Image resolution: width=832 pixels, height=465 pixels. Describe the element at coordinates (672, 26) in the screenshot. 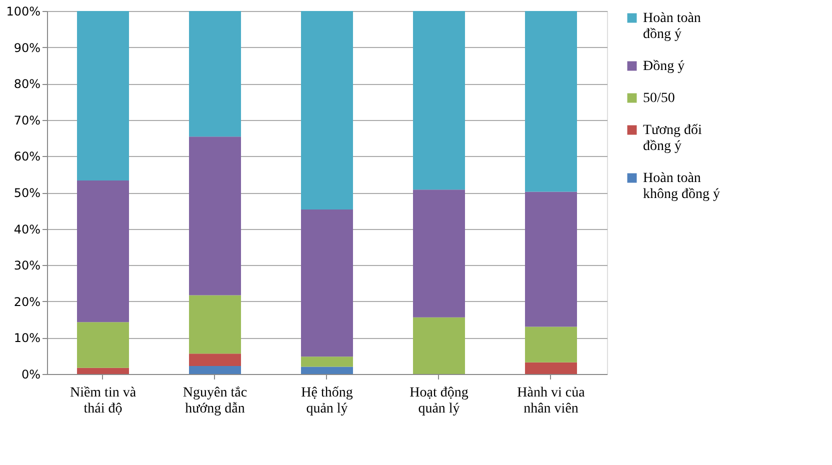

I see `legend-label: Hoàn toàn đồng ý` at that location.